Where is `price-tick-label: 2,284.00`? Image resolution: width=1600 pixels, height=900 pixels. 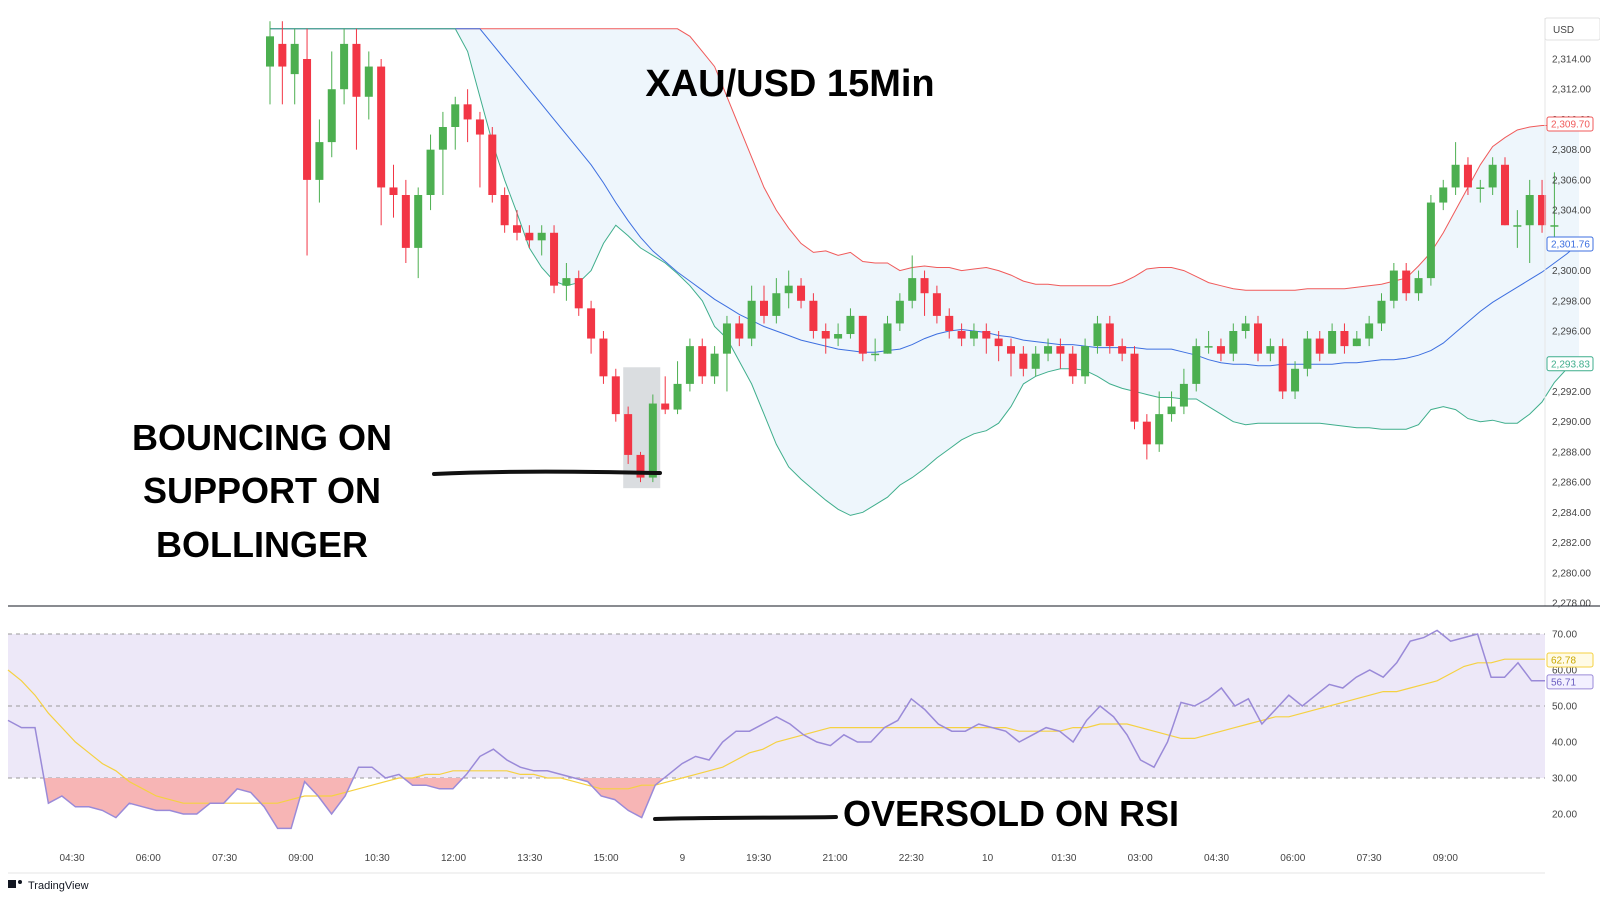 price-tick-label: 2,284.00 is located at coordinates (1571, 513).